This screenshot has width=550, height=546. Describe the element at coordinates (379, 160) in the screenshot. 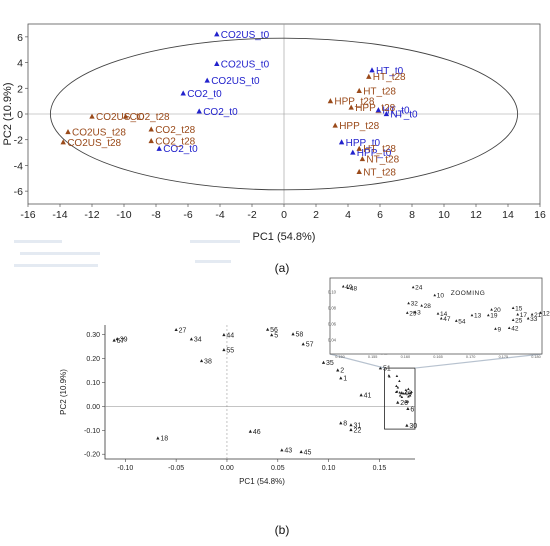

I see `scatter-point-t28: NT_t28` at that location.